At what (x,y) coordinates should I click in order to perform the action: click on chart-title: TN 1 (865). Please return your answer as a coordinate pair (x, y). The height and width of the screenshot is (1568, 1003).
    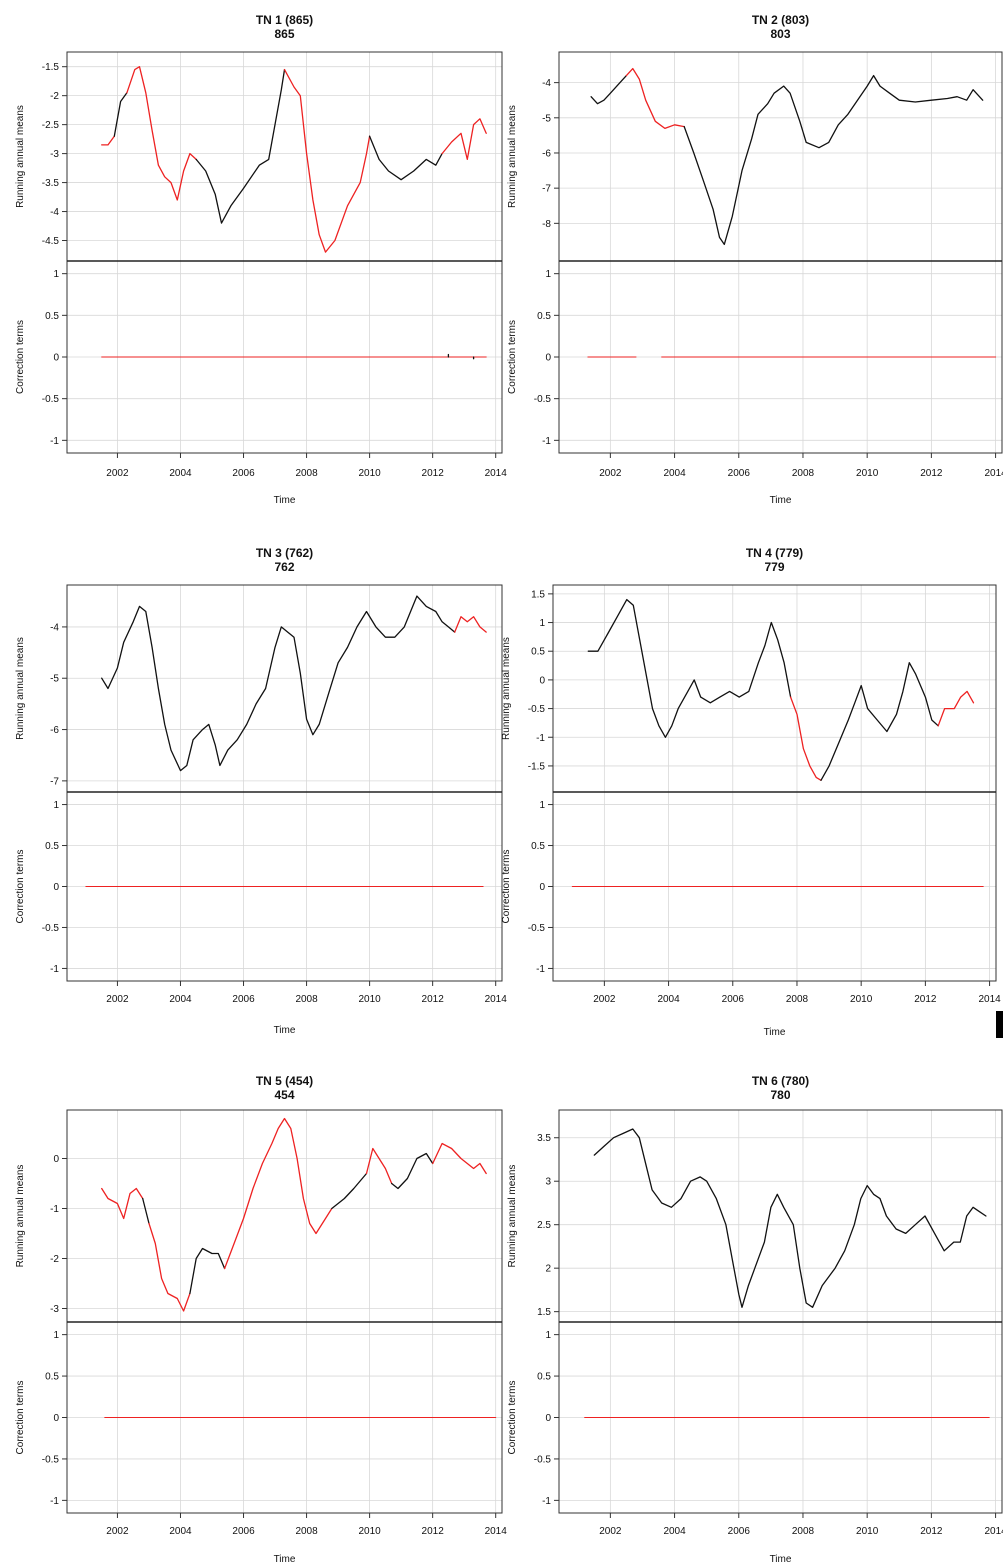
    Looking at the image, I should click on (284, 20).